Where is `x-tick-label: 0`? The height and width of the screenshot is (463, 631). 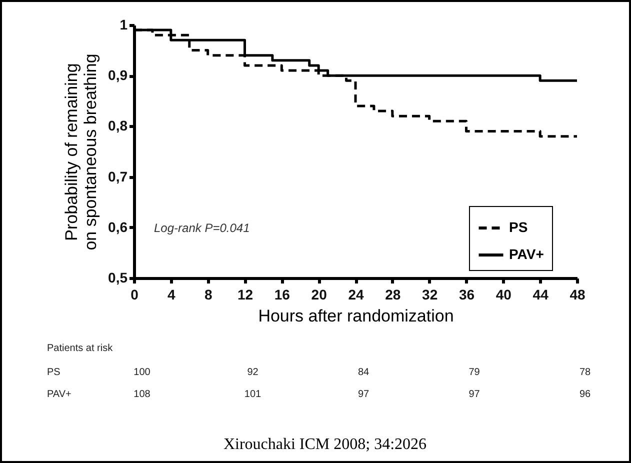
x-tick-label: 0 is located at coordinates (134, 294).